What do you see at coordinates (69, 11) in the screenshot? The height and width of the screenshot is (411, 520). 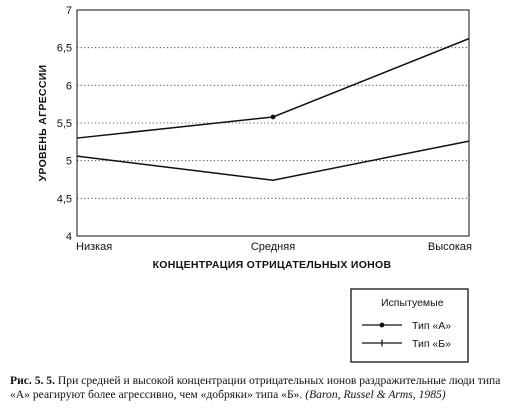 I see `y-tick-label: 7` at bounding box center [69, 11].